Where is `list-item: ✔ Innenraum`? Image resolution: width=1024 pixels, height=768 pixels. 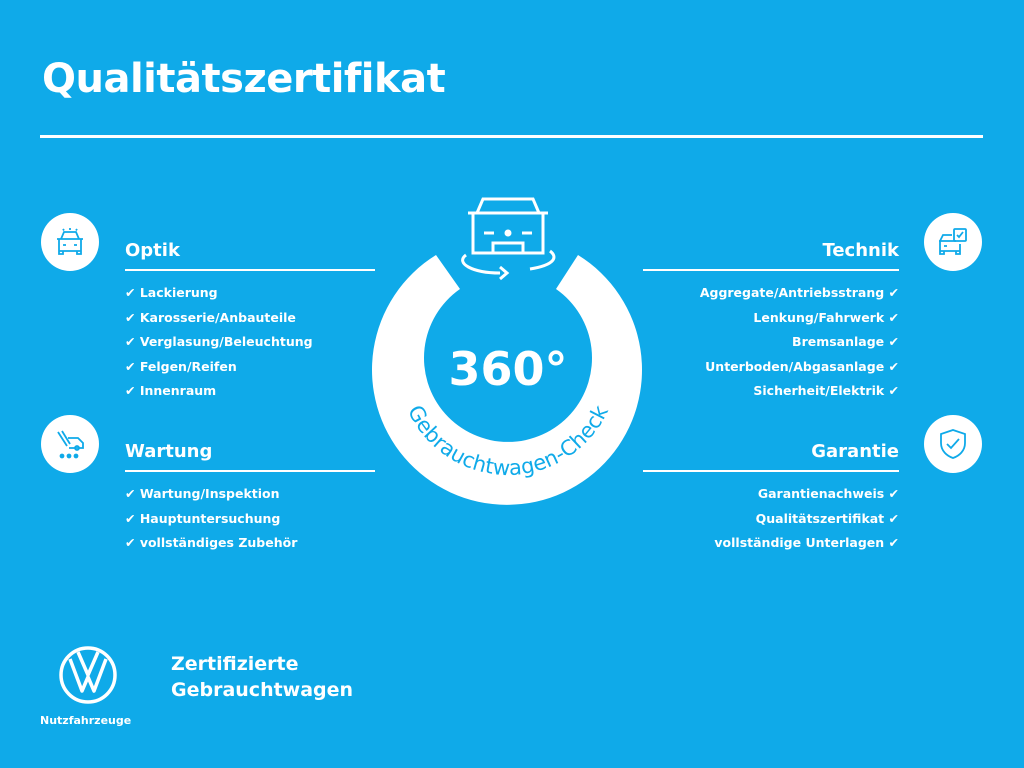 list-item: ✔ Innenraum is located at coordinates (171, 390).